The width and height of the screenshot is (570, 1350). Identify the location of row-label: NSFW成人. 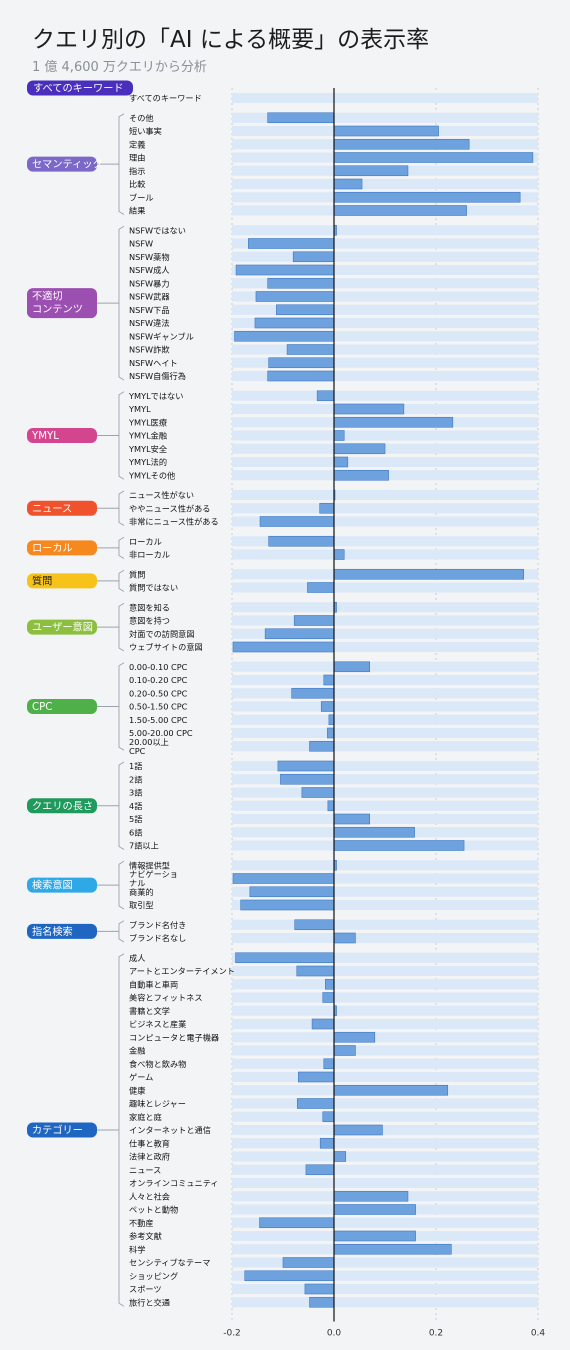
(149, 270).